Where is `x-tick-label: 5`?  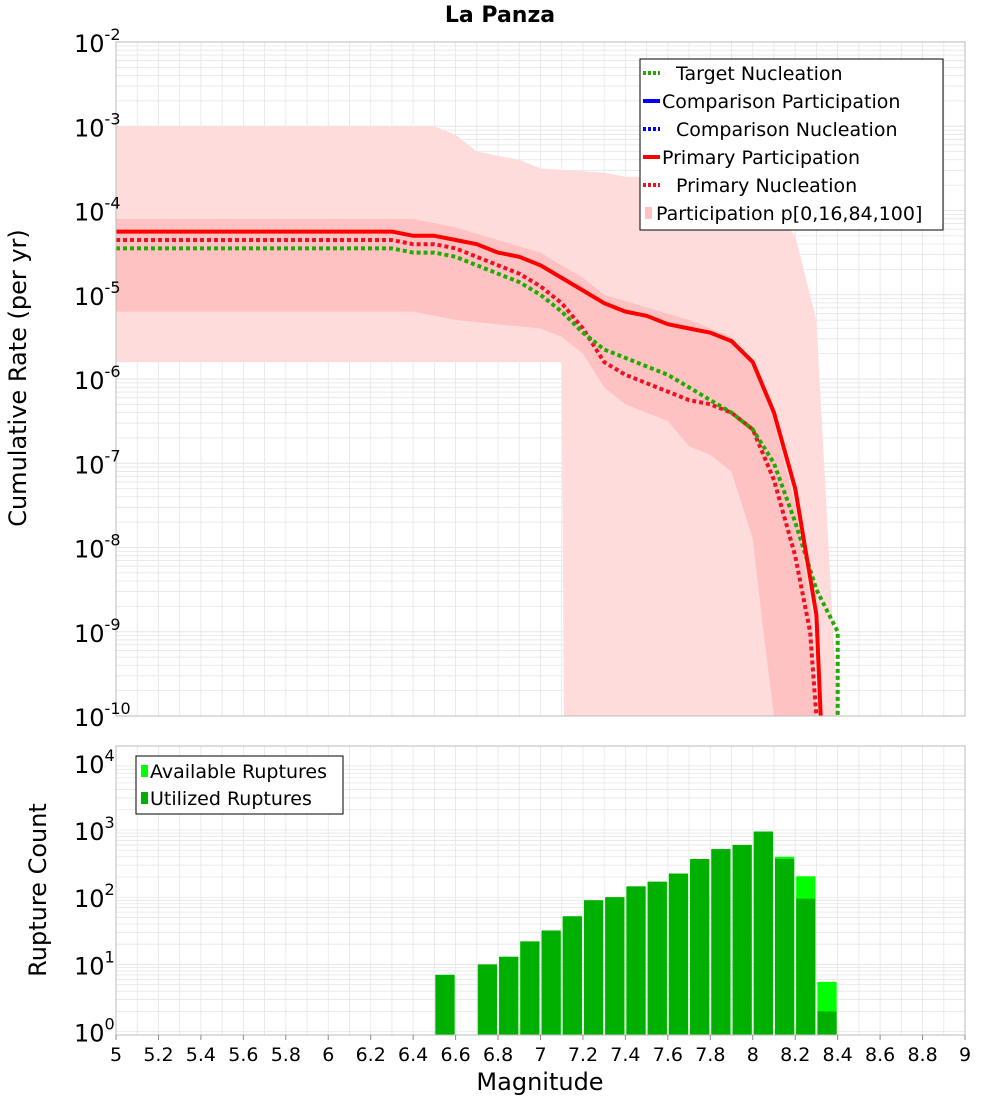 x-tick-label: 5 is located at coordinates (116, 1055).